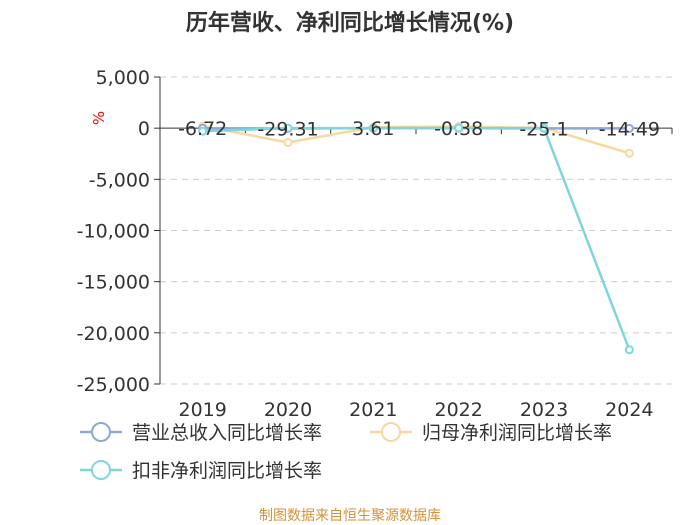 Image resolution: width=700 pixels, height=525 pixels. I want to click on legend-label: 归母净利润同比增长率, so click(517, 433).